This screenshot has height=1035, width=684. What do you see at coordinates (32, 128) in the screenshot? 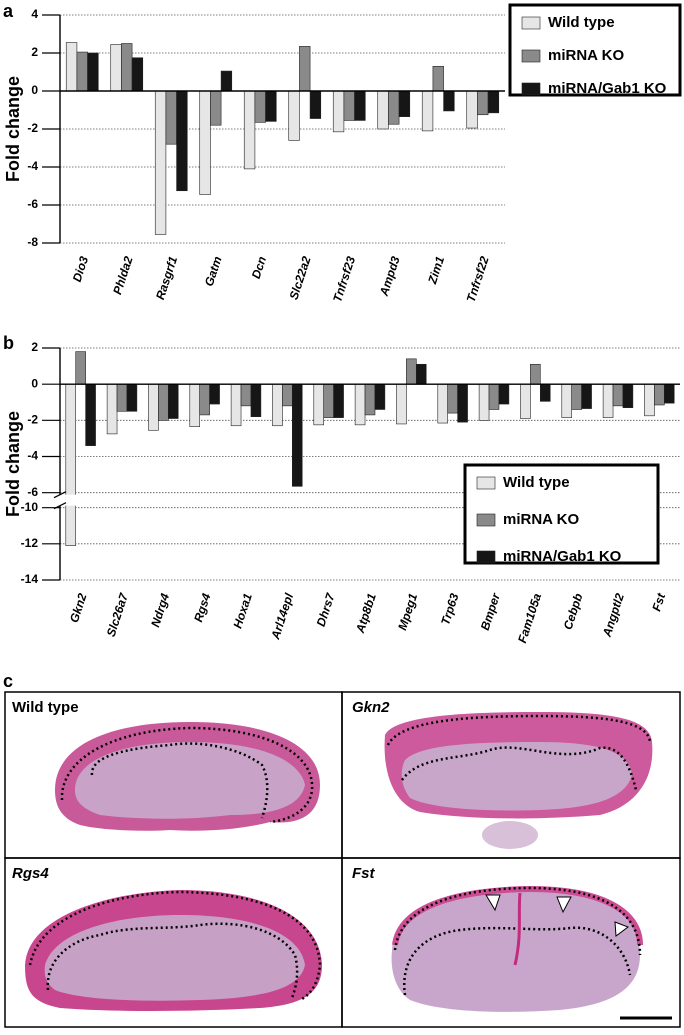
I see `y-tick-label: -2` at bounding box center [32, 128].